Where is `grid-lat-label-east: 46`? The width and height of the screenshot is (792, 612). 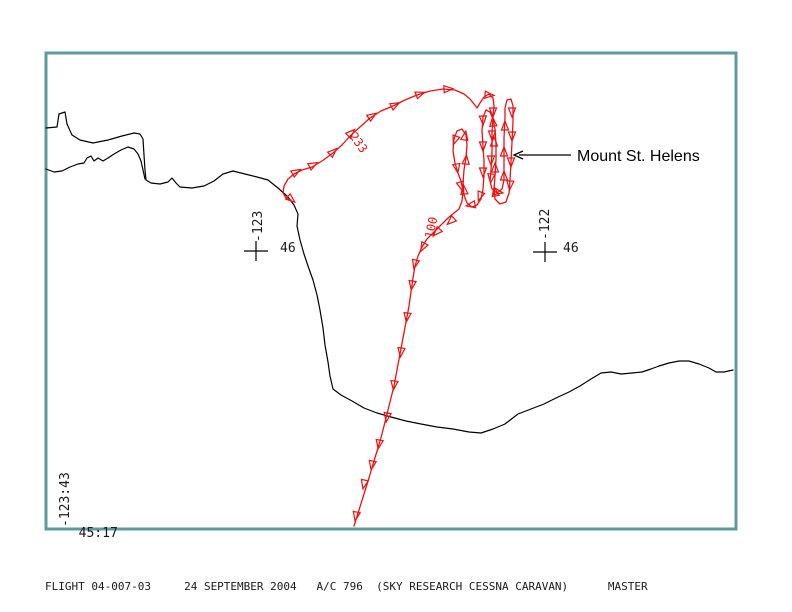
grid-lat-label-east: 46 is located at coordinates (571, 248).